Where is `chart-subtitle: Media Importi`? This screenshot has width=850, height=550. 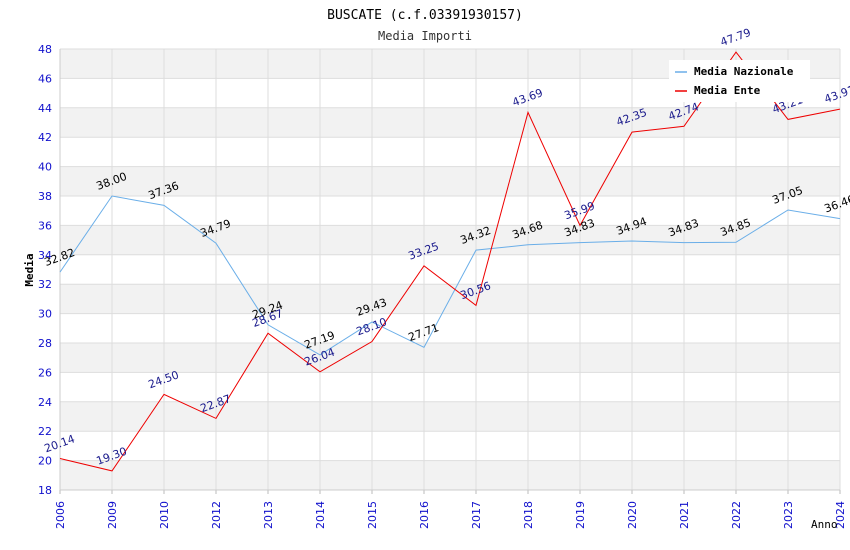
chart-subtitle: Media Importi is located at coordinates (425, 36).